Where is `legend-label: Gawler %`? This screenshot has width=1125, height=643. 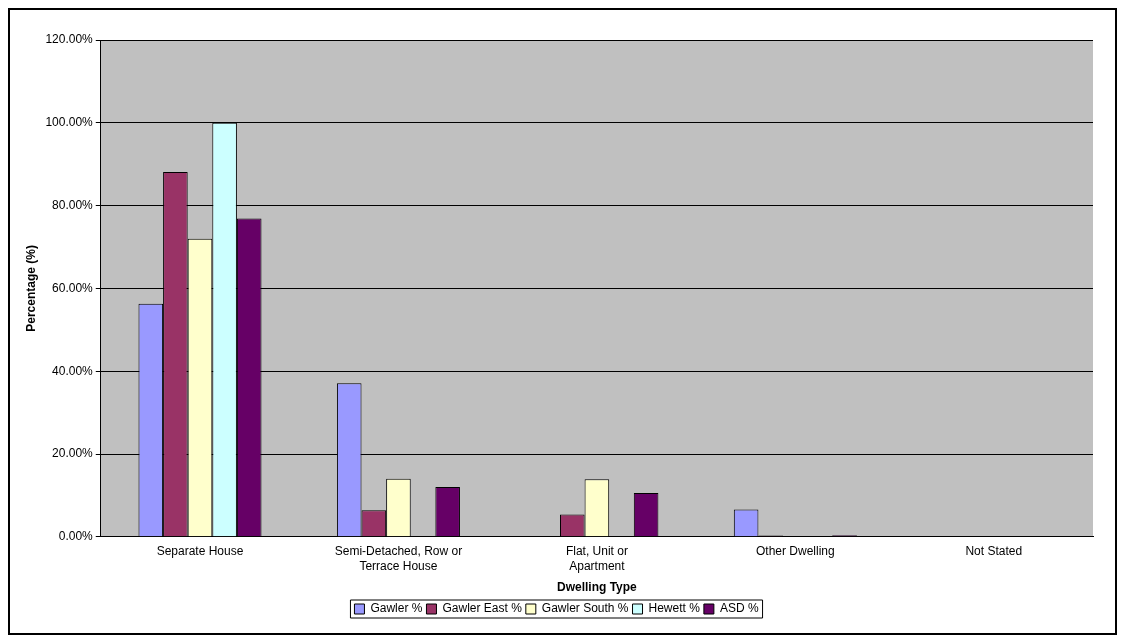
legend-label: Gawler % is located at coordinates (396, 608).